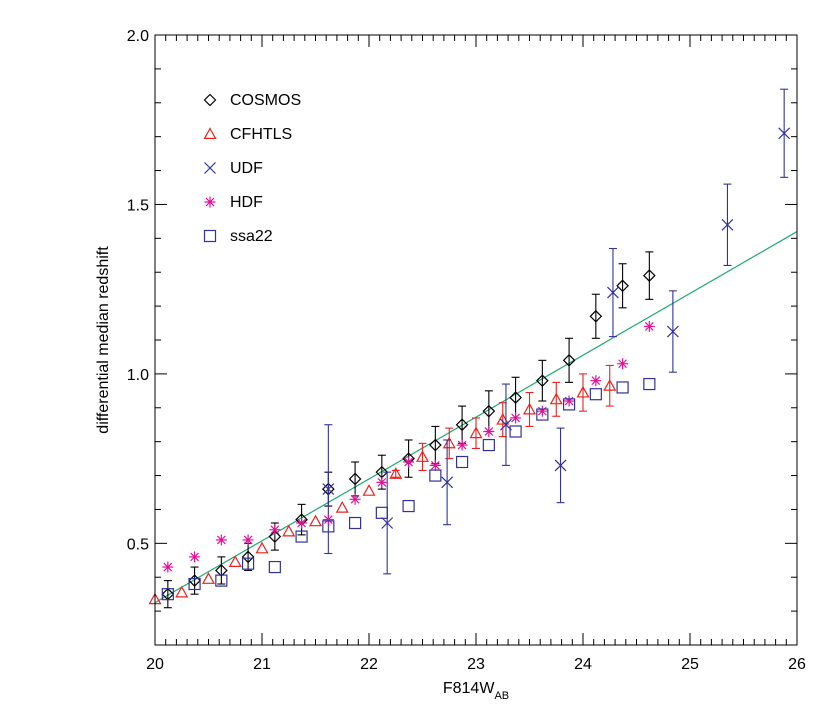  What do you see at coordinates (261, 134) in the screenshot?
I see `legend-label: CFHTLS` at bounding box center [261, 134].